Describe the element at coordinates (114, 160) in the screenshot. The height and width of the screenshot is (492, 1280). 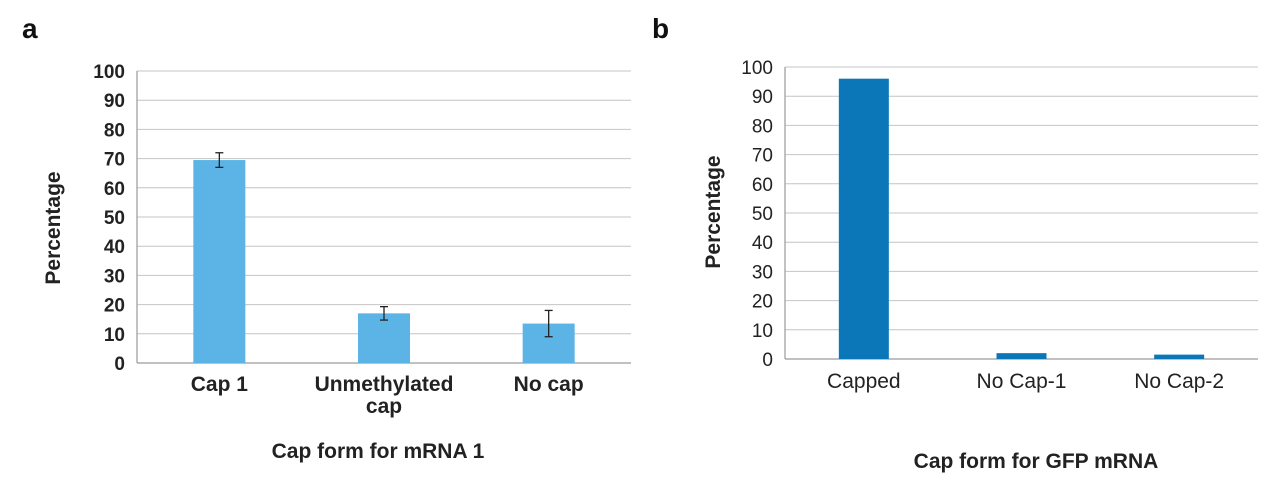
I see `y-tick-label-a-70: 70` at that location.